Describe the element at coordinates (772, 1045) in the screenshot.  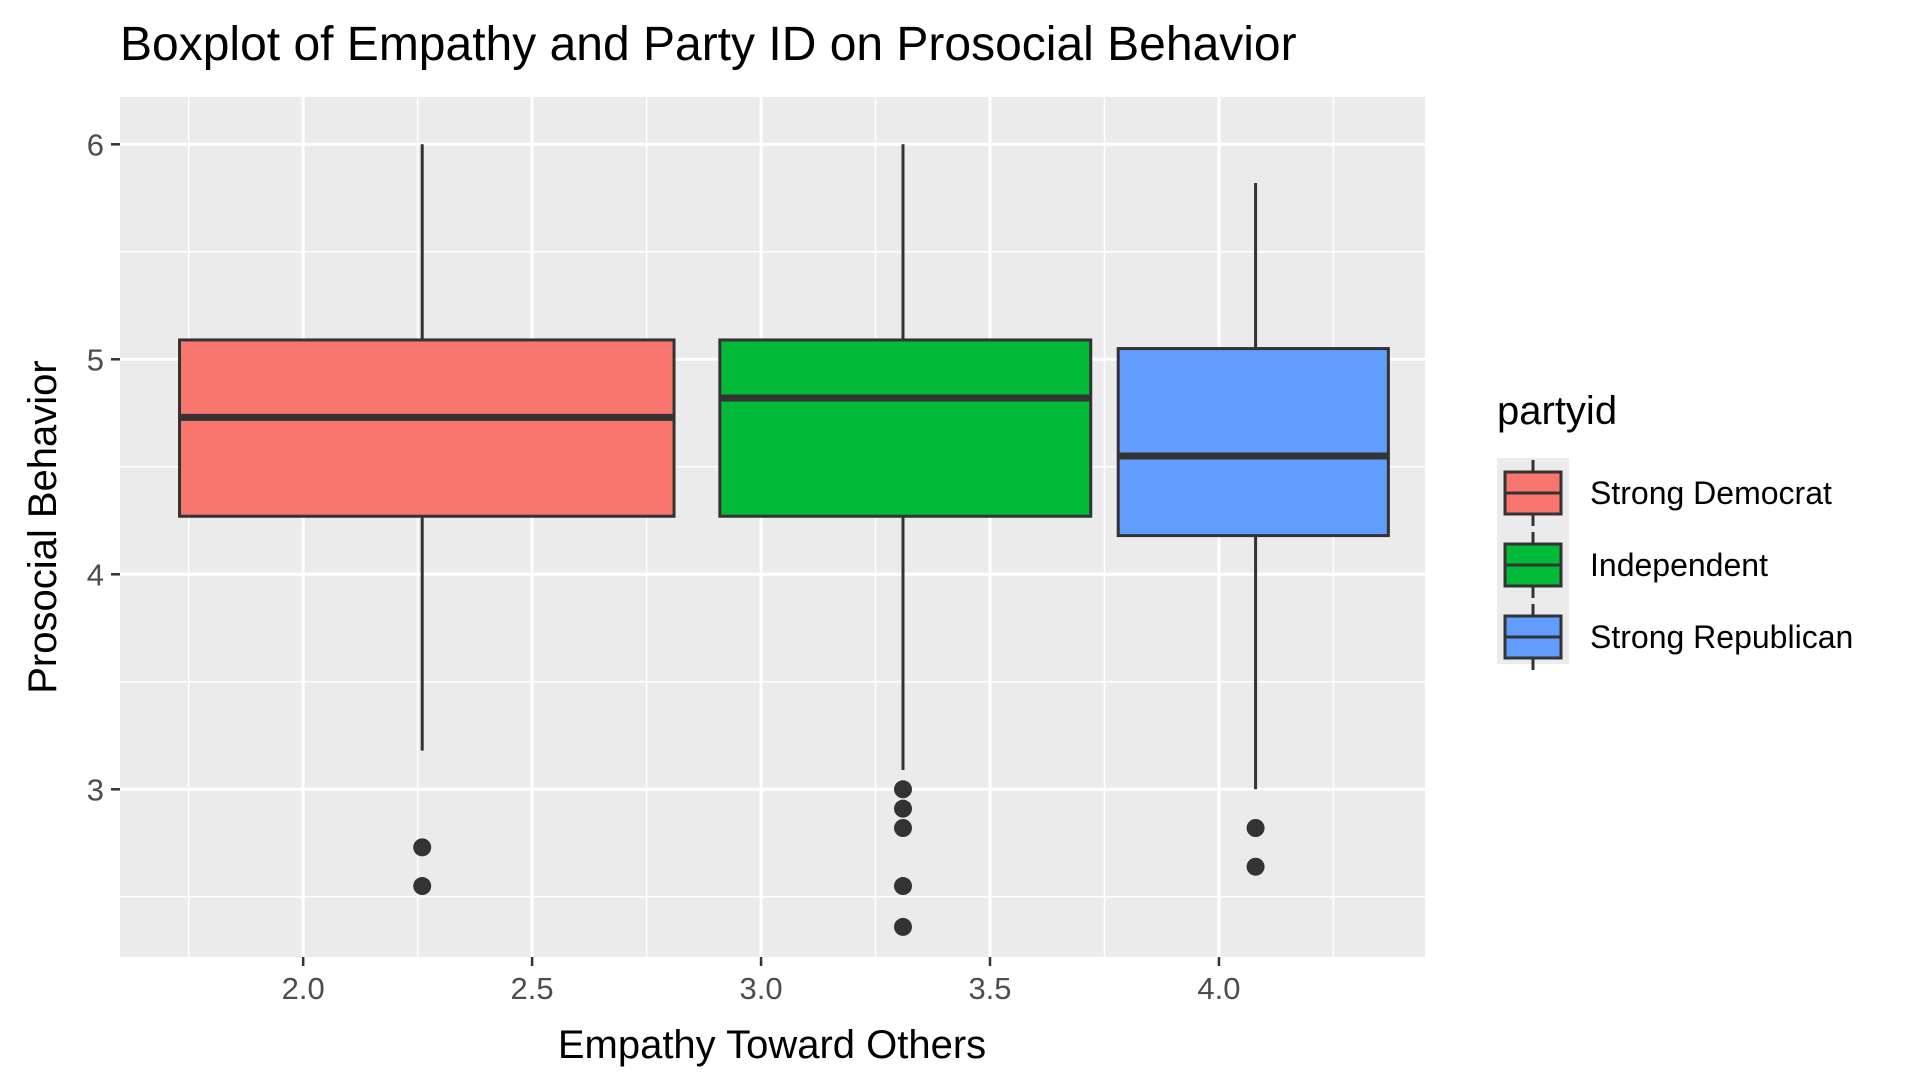
I see `x-axis-label: Empathy Toward Others` at that location.